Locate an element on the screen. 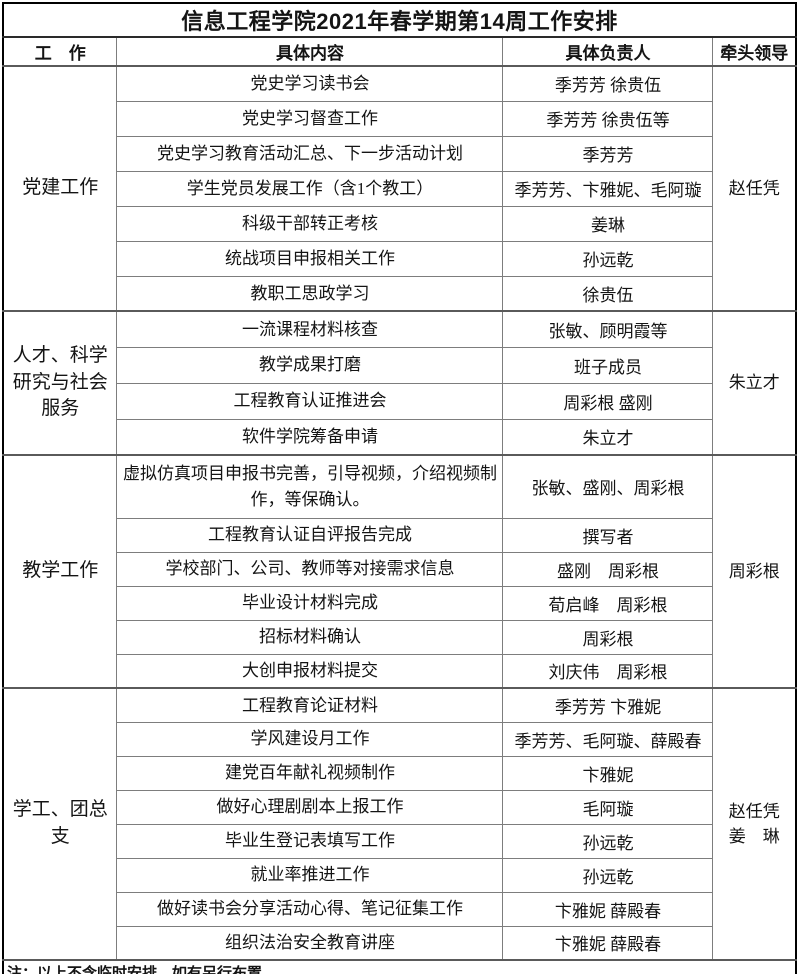  owner-cell: 季芳芳 徐贵伍 is located at coordinates (608, 83).